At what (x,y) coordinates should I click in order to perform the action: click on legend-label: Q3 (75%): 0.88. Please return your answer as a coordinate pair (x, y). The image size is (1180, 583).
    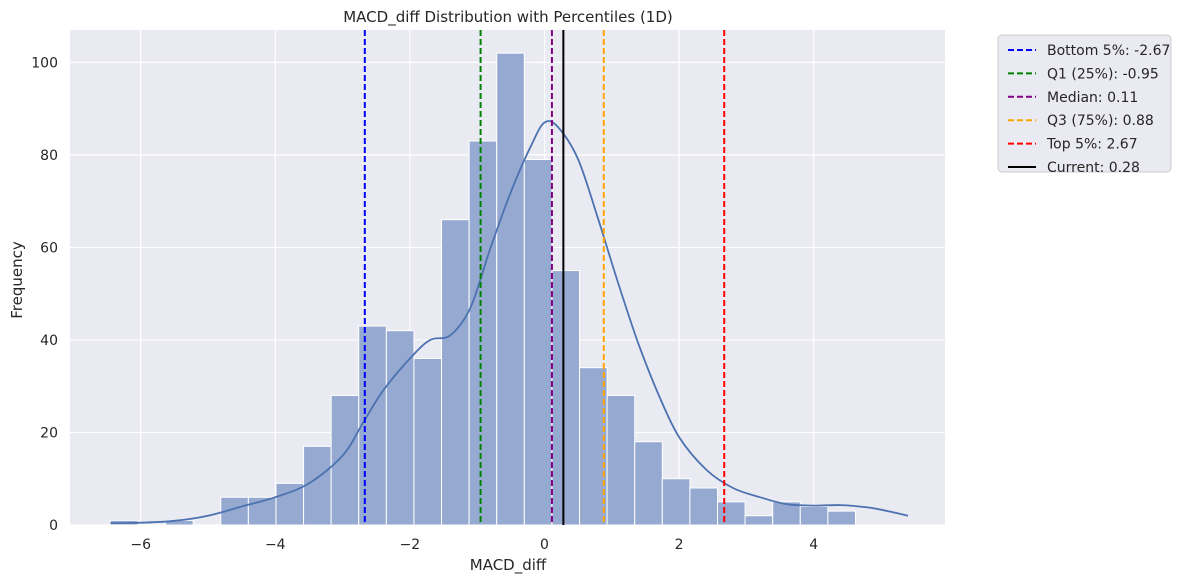
    Looking at the image, I should click on (1100, 121).